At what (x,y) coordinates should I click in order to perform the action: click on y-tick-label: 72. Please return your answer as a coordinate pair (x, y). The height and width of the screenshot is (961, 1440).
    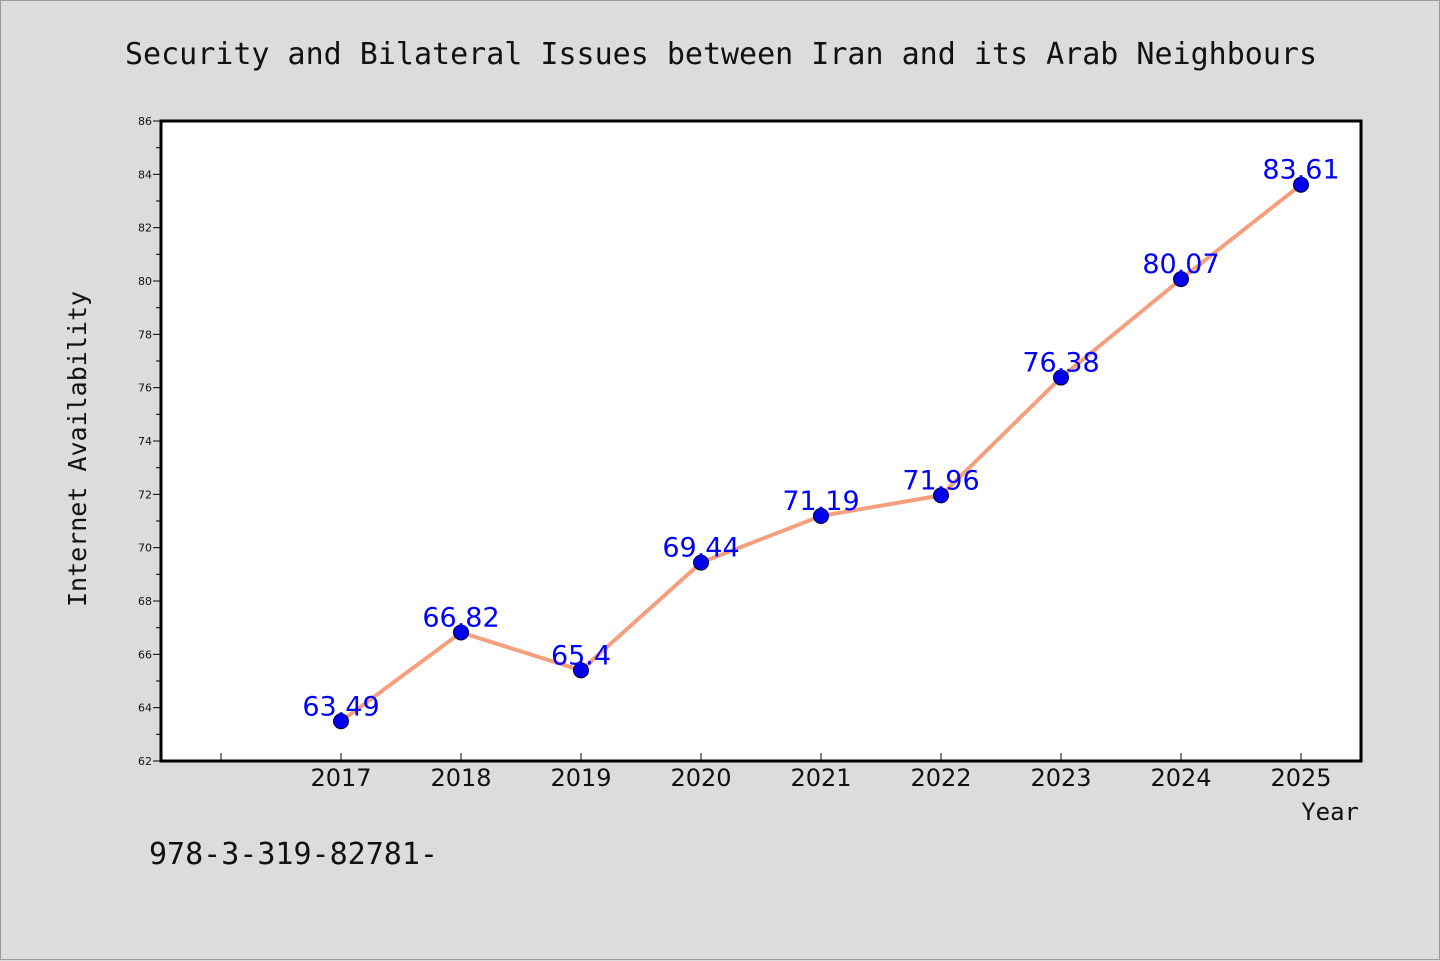
    Looking at the image, I should click on (145, 494).